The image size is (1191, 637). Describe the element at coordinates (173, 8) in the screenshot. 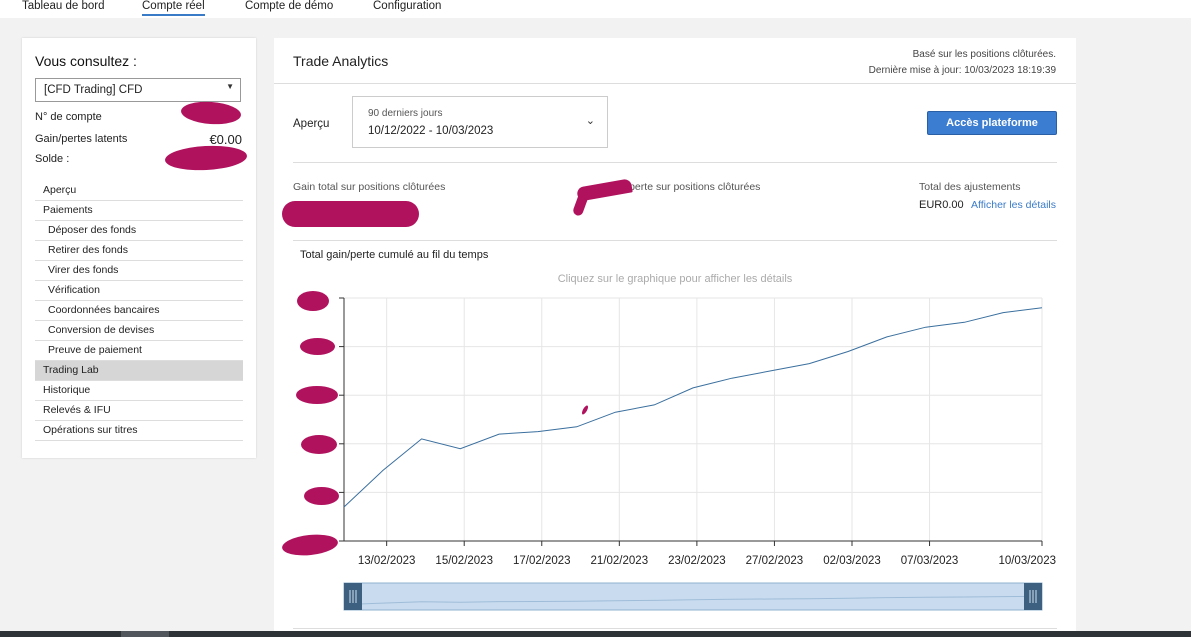

I see `tab-live-account: Compte réel` at that location.